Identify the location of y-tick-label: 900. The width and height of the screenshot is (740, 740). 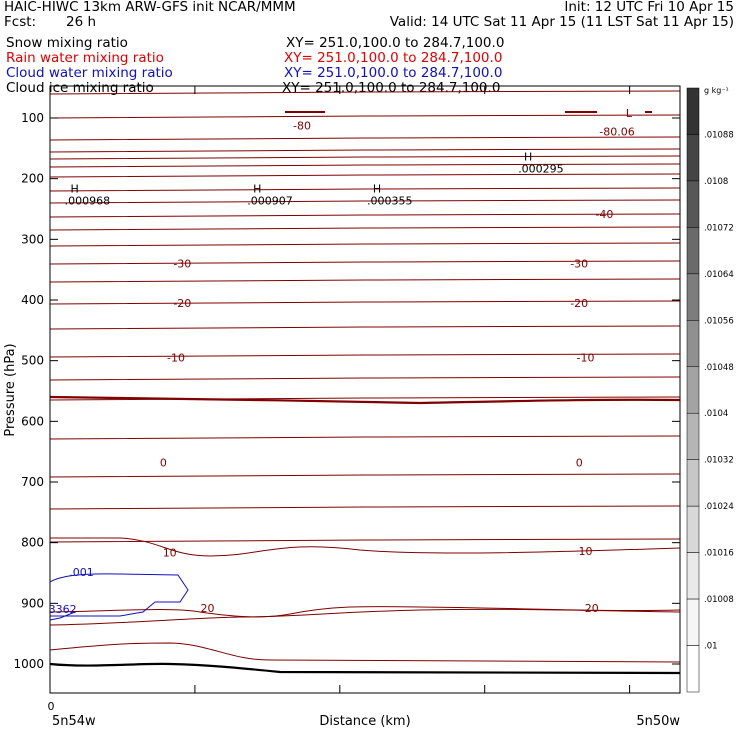
(32, 603).